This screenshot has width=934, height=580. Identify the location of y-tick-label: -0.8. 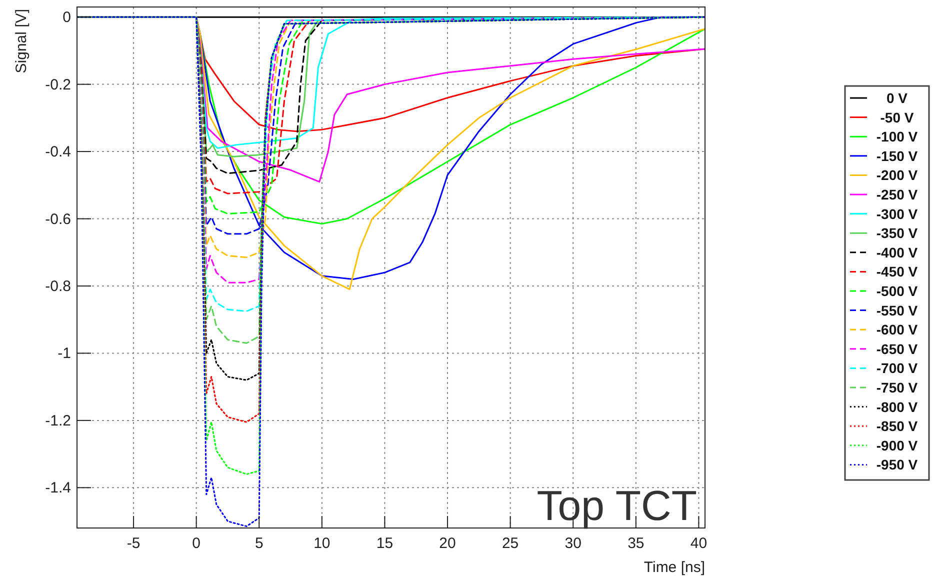
(58, 286).